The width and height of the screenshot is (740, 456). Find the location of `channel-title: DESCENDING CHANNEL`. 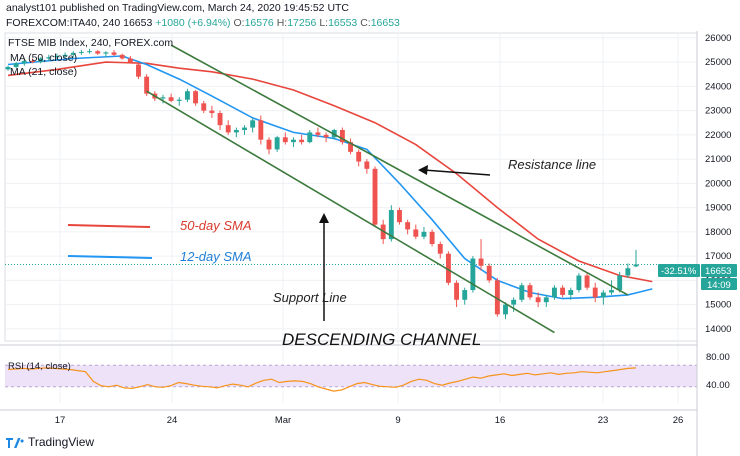

channel-title: DESCENDING CHANNEL is located at coordinates (381, 339).